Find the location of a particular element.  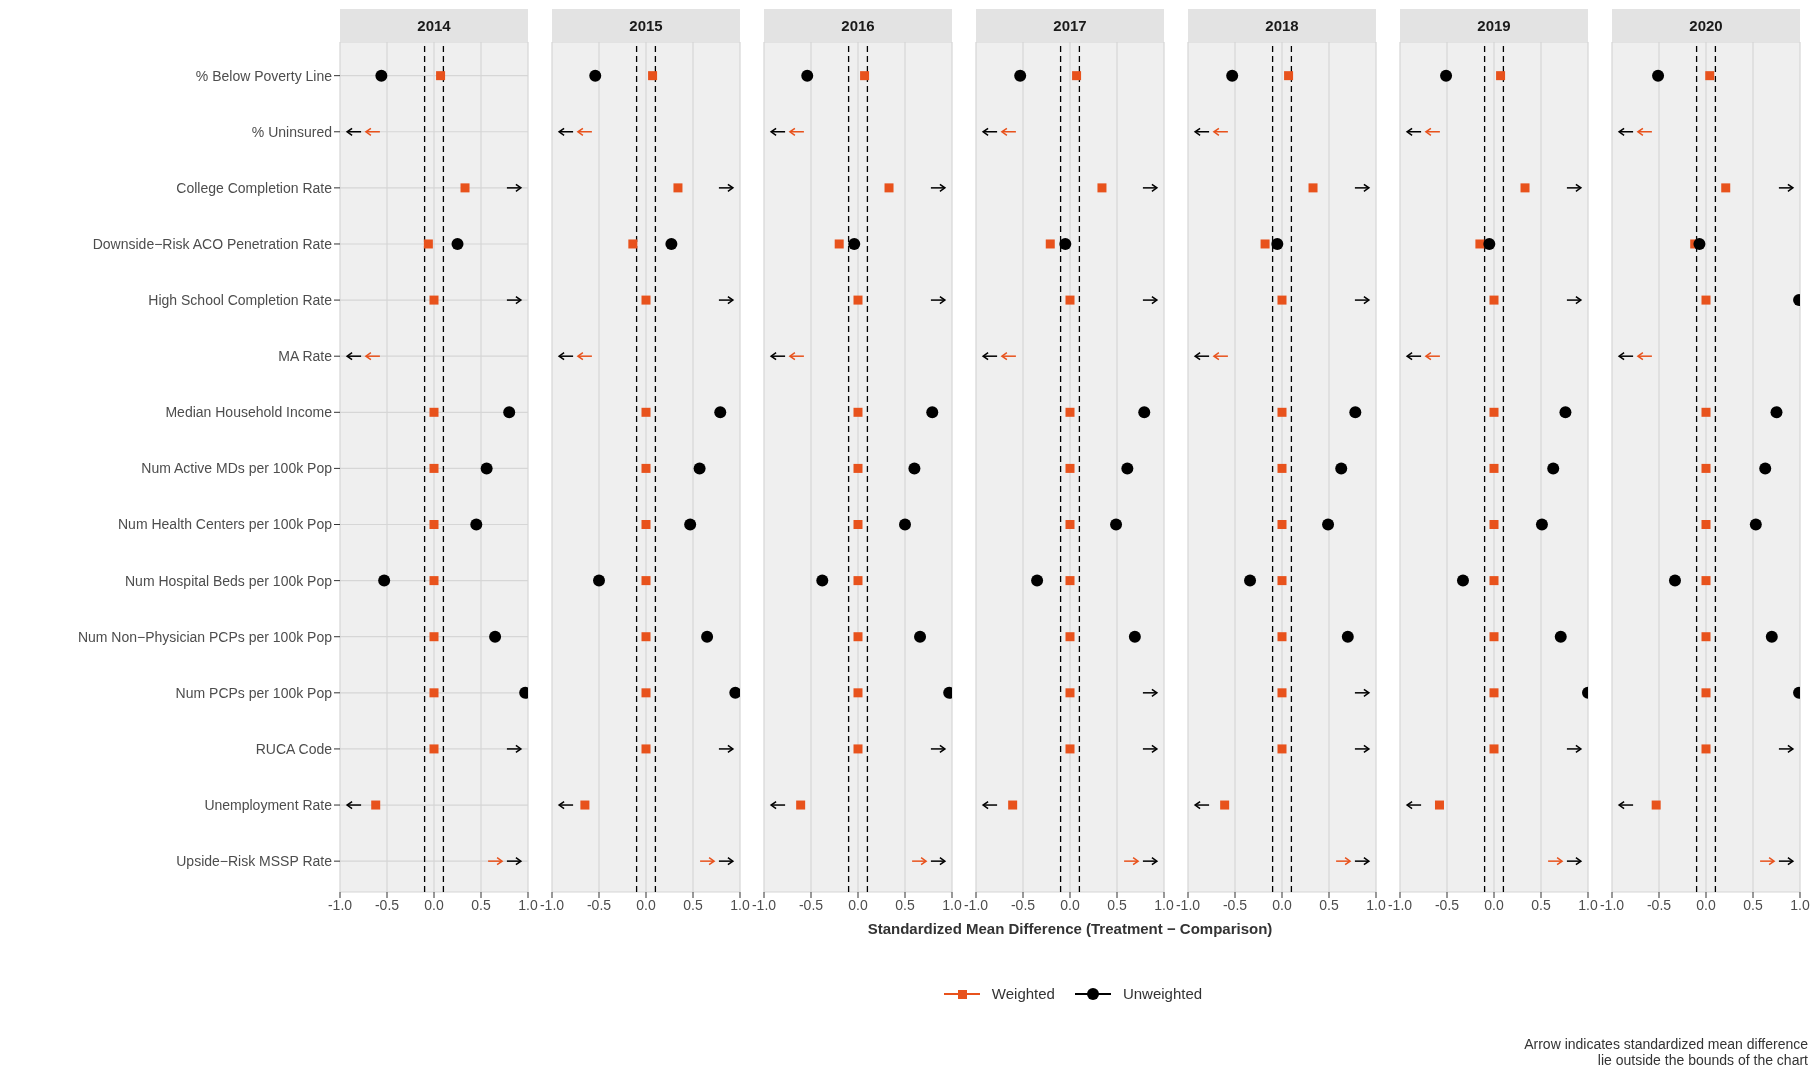

y-tick-label: MA Rate is located at coordinates (305, 356).